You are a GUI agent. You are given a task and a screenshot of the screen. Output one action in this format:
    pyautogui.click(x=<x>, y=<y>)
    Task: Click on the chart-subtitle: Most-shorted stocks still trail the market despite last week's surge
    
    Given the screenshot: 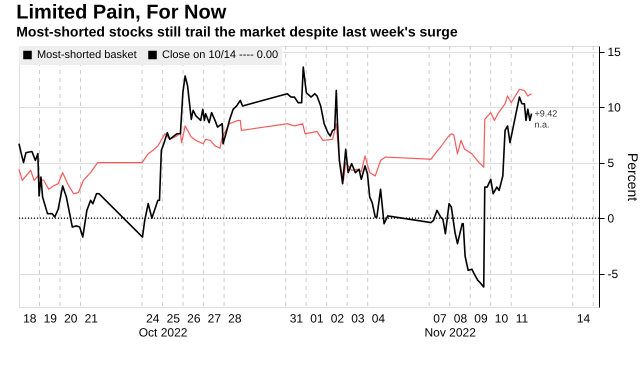 What is the action you would take?
    pyautogui.click(x=237, y=32)
    